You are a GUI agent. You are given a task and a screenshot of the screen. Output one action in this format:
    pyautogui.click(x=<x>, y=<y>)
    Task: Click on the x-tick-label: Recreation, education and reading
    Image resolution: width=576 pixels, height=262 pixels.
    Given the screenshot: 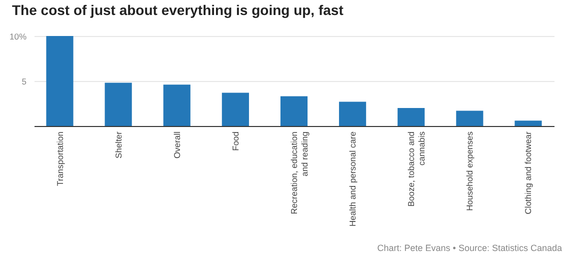 What is the action you would take?
    pyautogui.click(x=299, y=172)
    